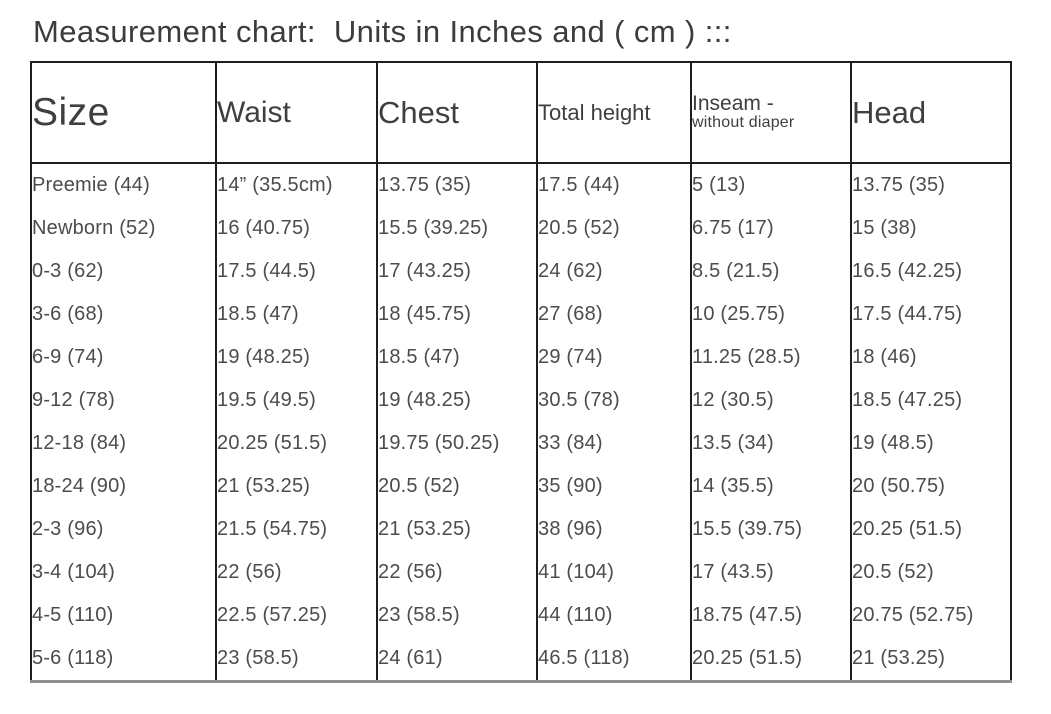  Describe the element at coordinates (123, 271) in the screenshot. I see `cell-size: 0-3 (62)` at that location.